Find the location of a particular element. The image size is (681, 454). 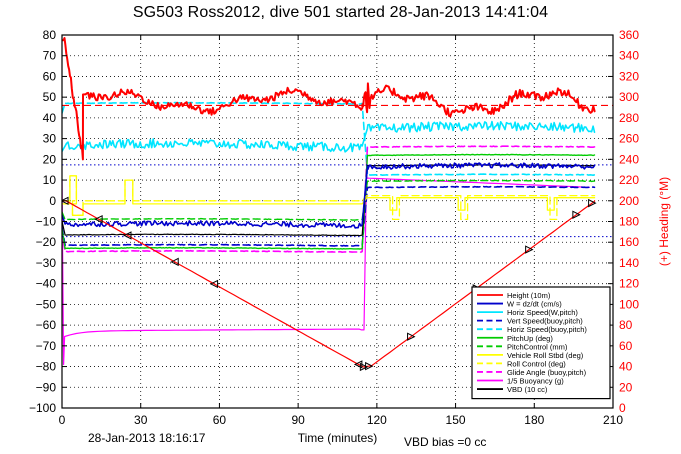

y-tick-label-right: 320 is located at coordinates (629, 76).